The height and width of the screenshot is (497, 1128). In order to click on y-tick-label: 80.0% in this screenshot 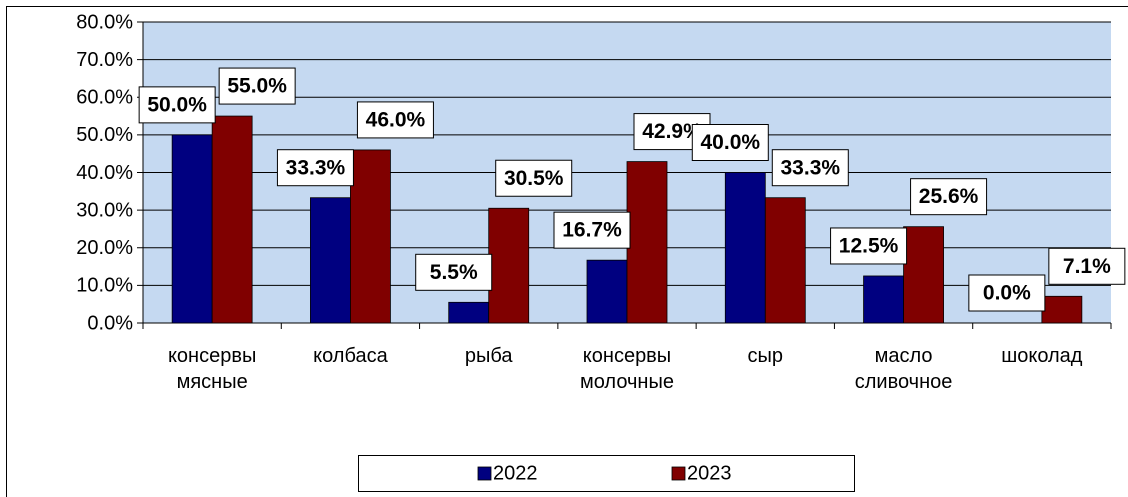, I will do `click(104, 22)`.